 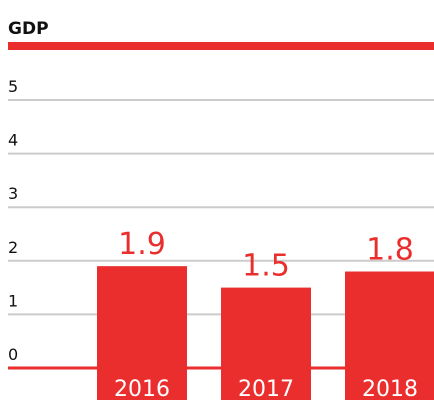 What do you see at coordinates (142, 244) in the screenshot?
I see `value-label: 1.9` at bounding box center [142, 244].